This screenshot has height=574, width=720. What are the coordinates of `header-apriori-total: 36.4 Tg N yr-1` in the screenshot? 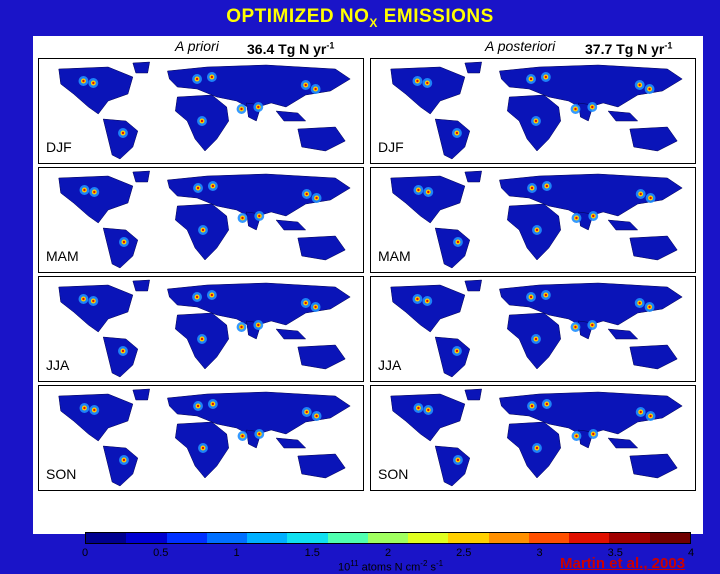 It's located at (291, 48).